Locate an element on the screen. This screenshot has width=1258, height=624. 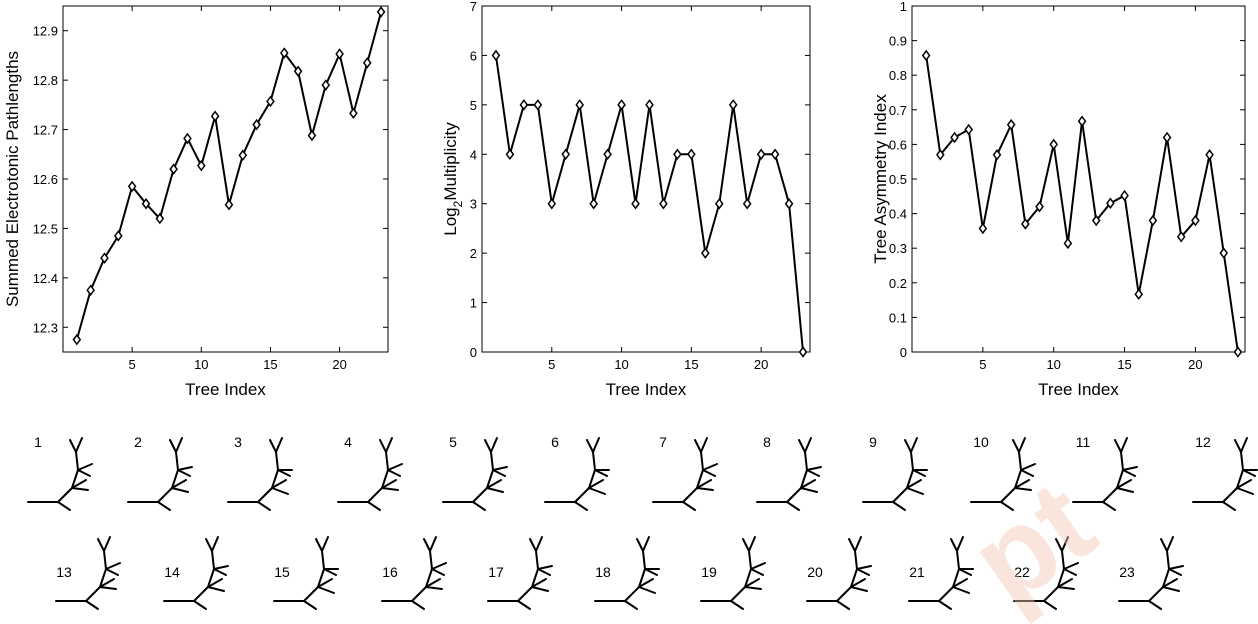
tree-label: 1 is located at coordinates (38, 442).